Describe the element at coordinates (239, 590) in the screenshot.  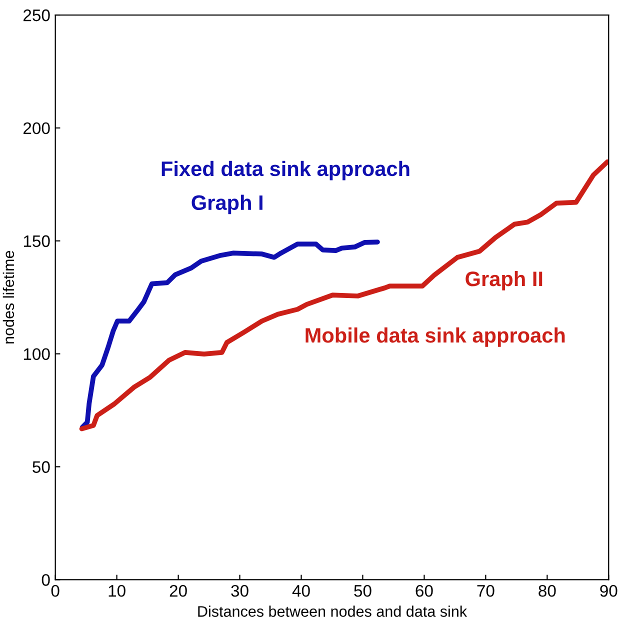
I see `x-tick-label: 30` at that location.